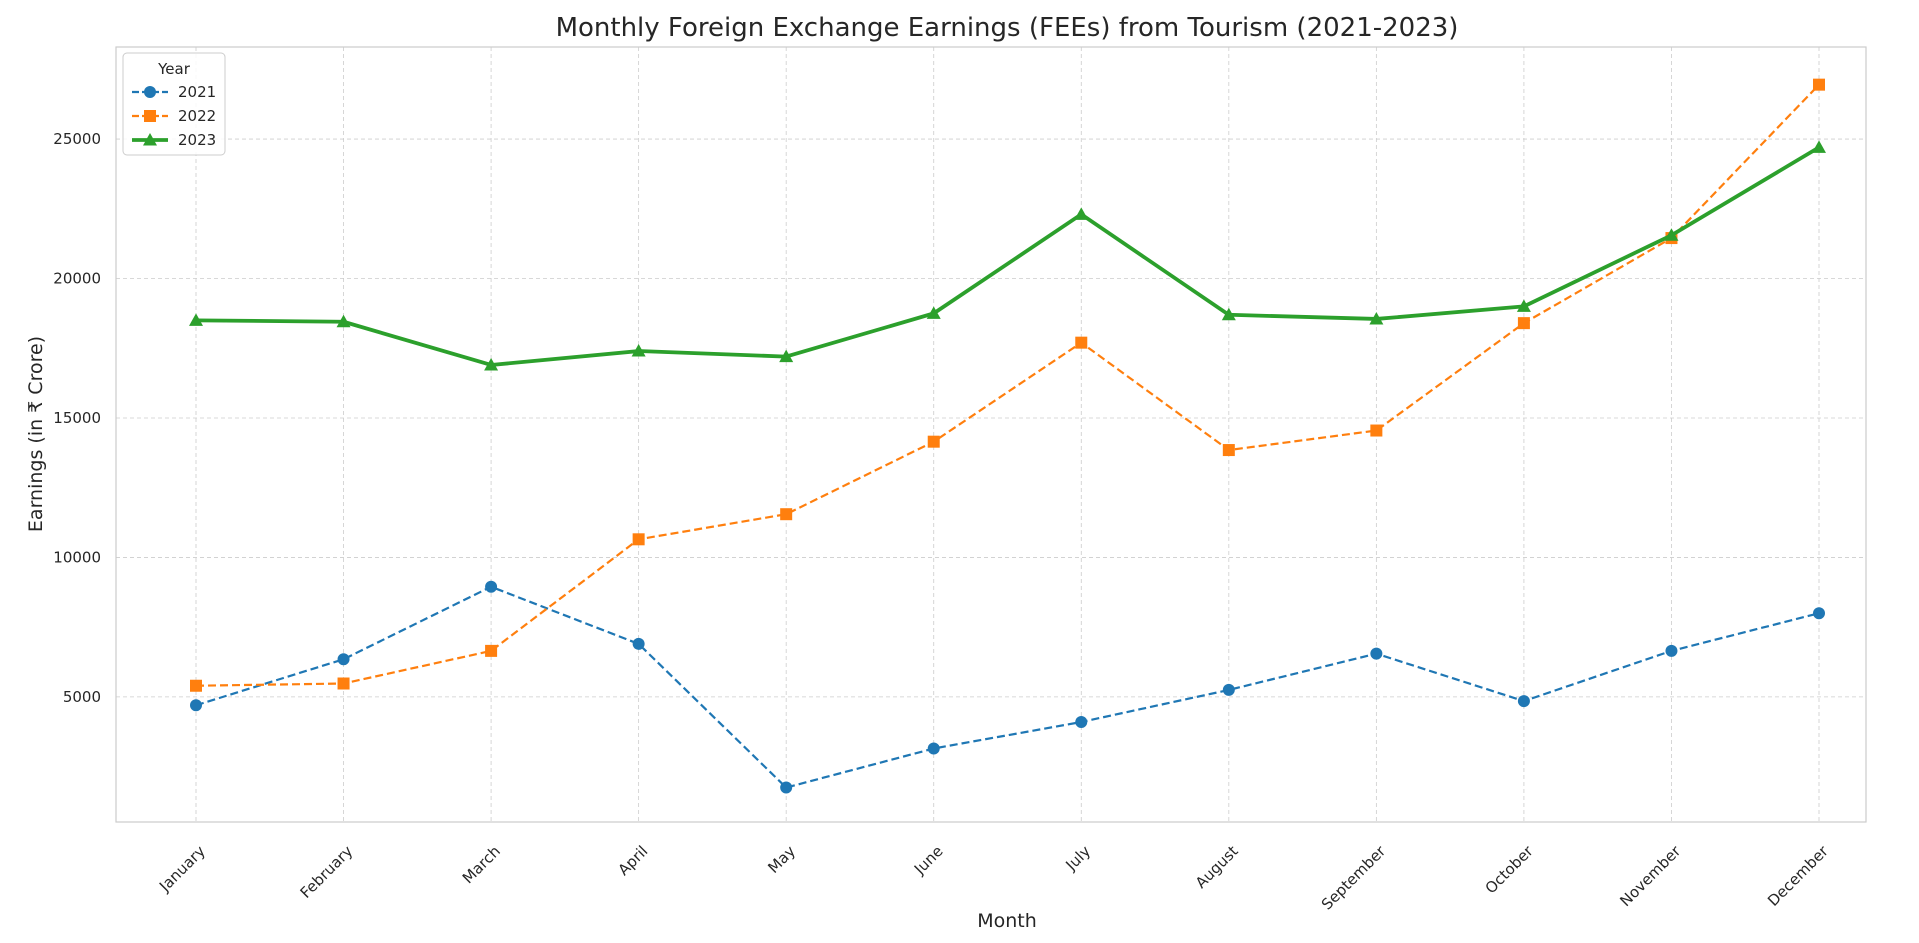 The image size is (1919, 943). What do you see at coordinates (197, 116) in the screenshot?
I see `legend-label: 2022` at bounding box center [197, 116].